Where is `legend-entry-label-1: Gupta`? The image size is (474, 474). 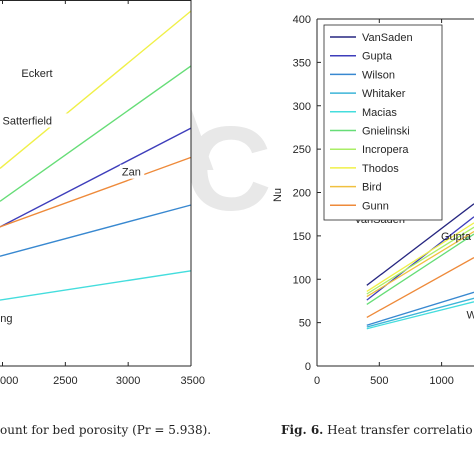 legend-entry-label-1: Gupta is located at coordinates (377, 57).